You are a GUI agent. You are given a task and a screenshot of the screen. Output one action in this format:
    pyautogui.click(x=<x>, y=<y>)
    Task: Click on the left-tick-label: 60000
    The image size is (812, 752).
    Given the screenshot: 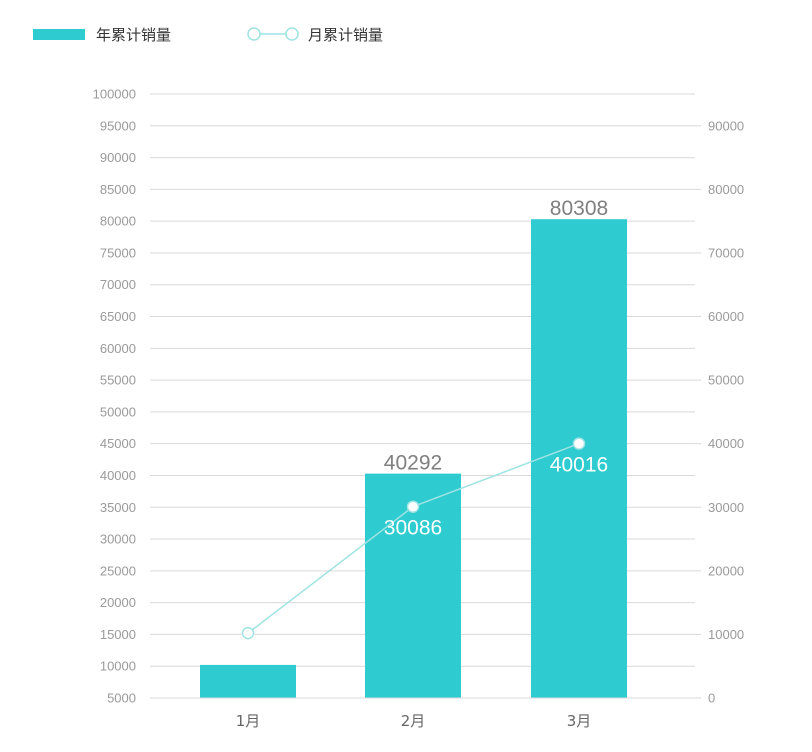 What is the action you would take?
    pyautogui.click(x=118, y=348)
    